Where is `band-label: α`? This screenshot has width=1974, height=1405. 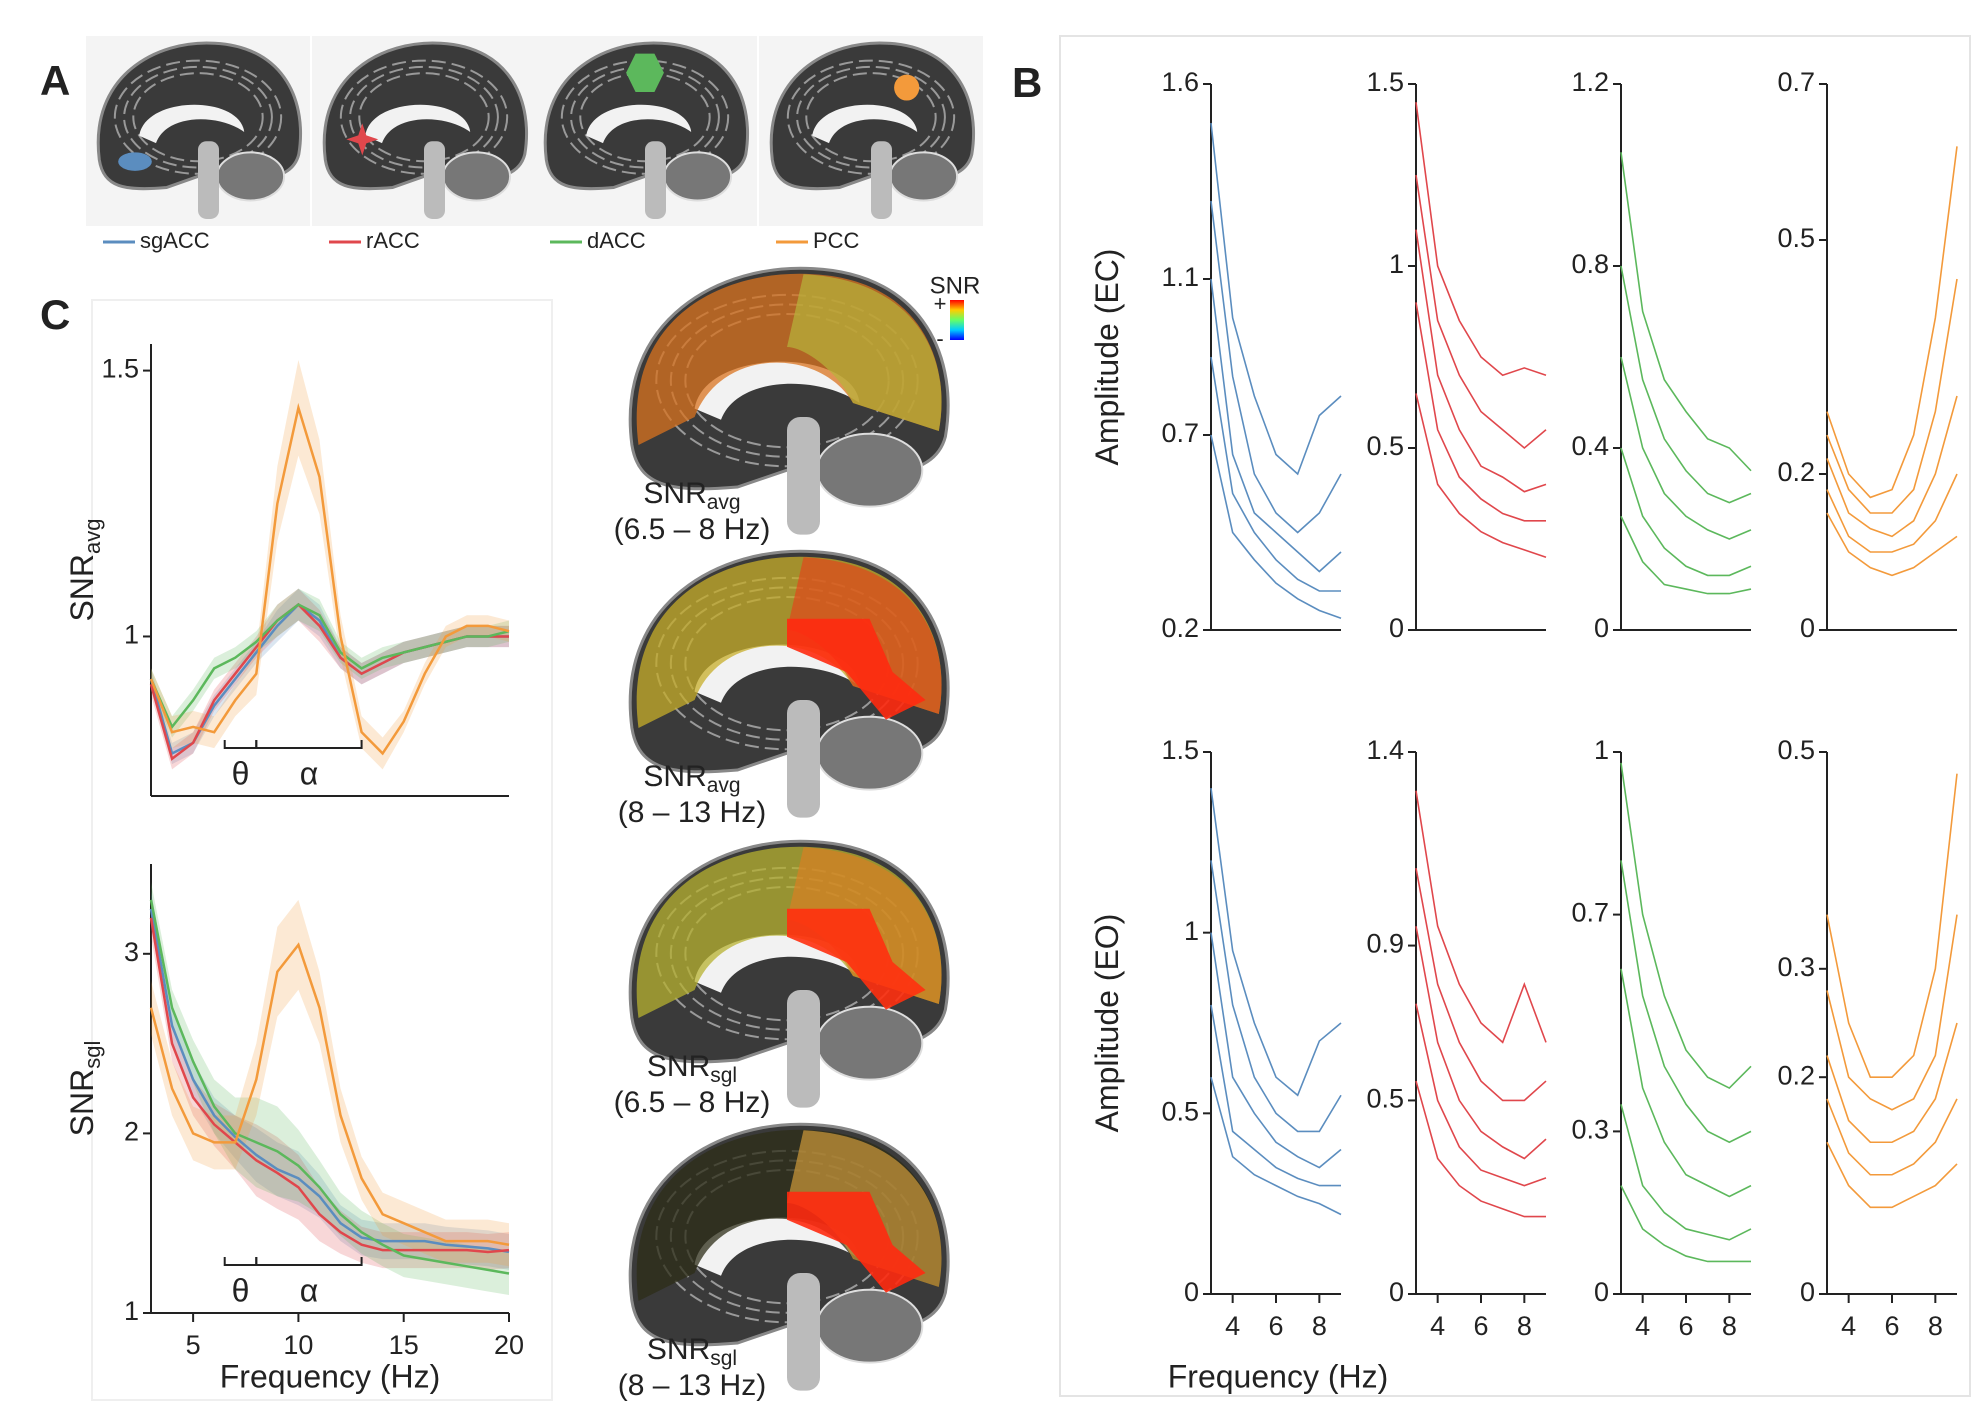
band-label: α is located at coordinates (309, 773).